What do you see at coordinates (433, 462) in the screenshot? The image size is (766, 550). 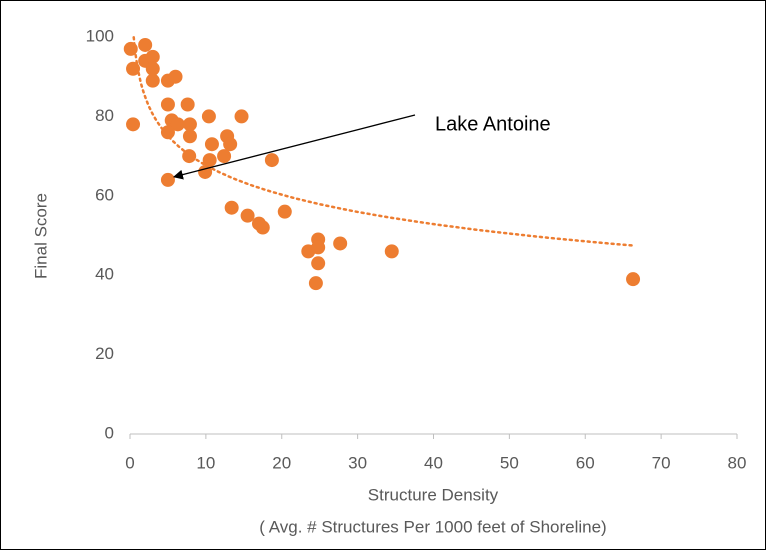 I see `x-tick-label: 40` at bounding box center [433, 462].